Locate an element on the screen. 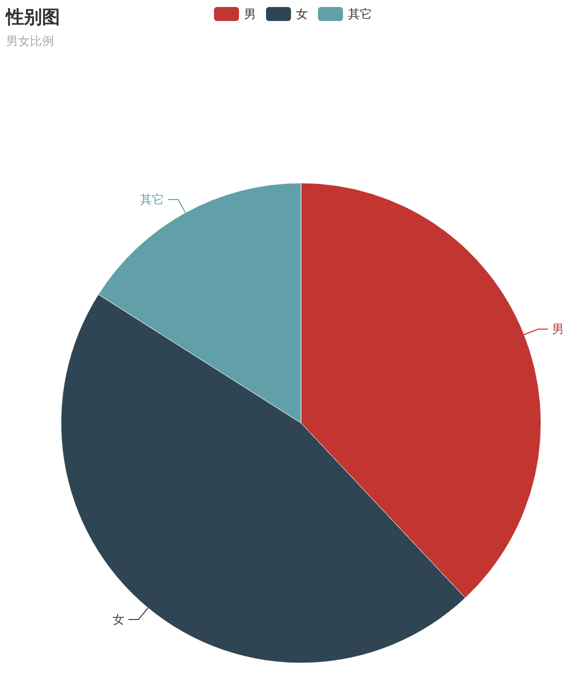 The image size is (570, 676). legend-label: 其它 is located at coordinates (360, 14).